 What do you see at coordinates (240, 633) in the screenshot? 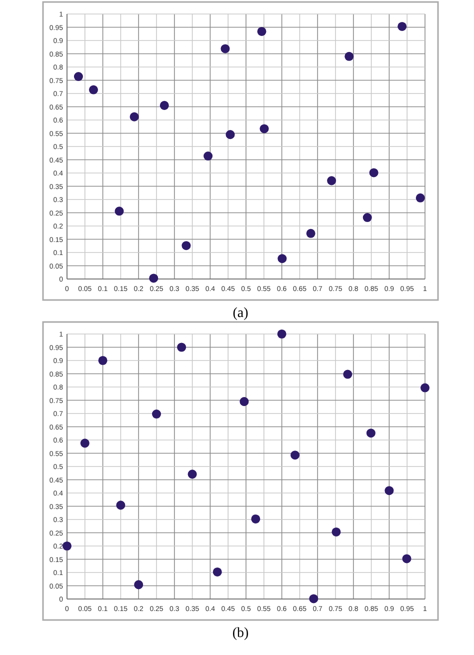
I see `text: (b)` at bounding box center [240, 633].